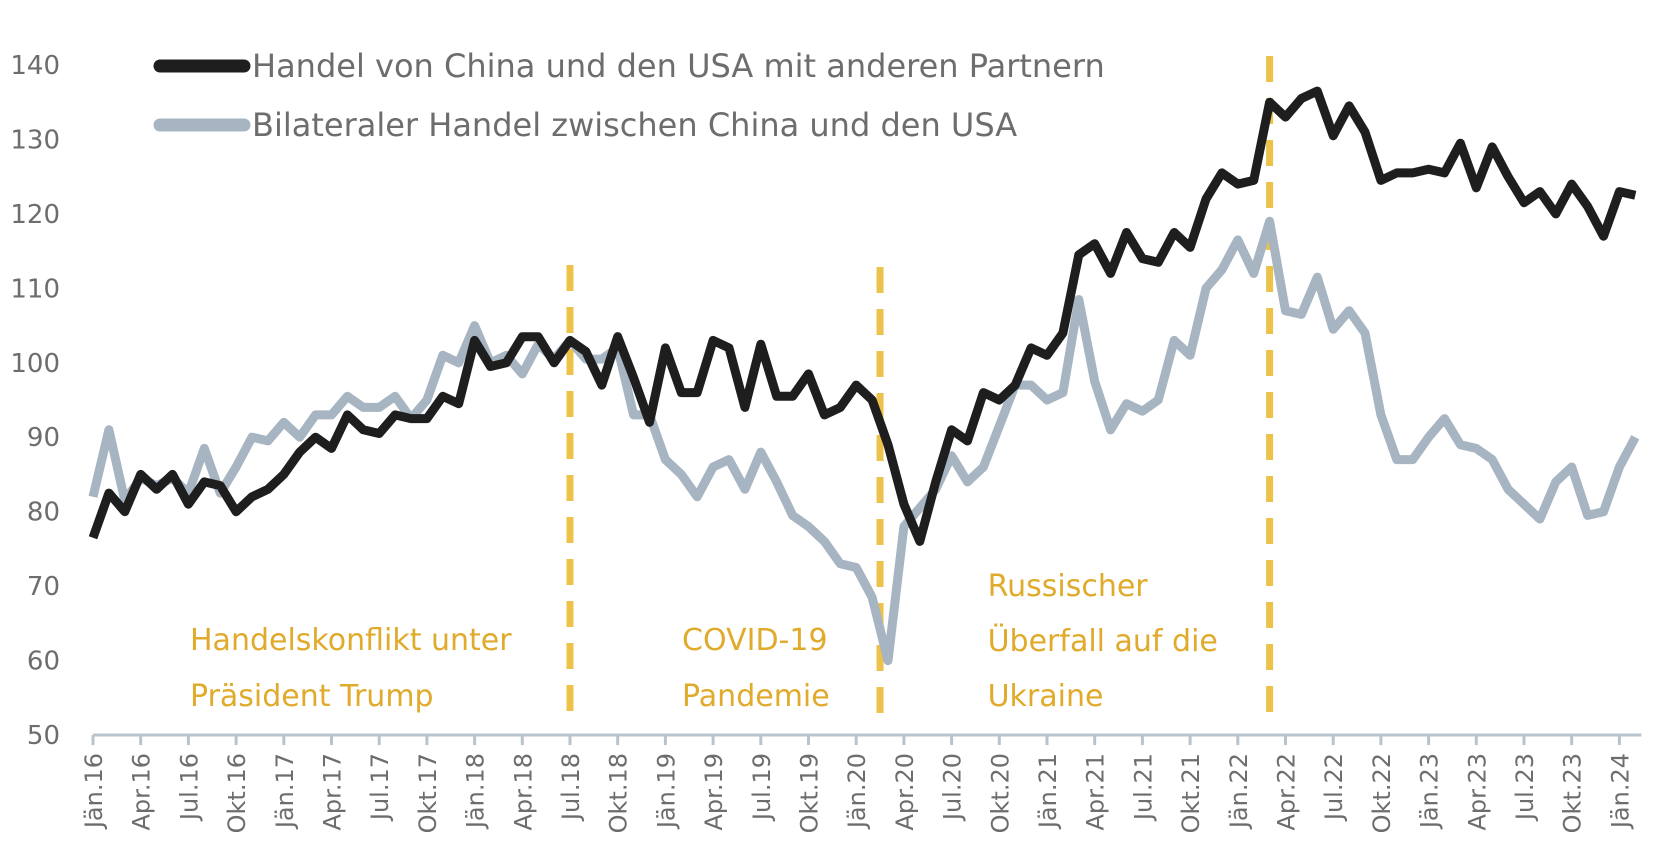  I want to click on x-tick-label: Jän.16, so click(94, 791).